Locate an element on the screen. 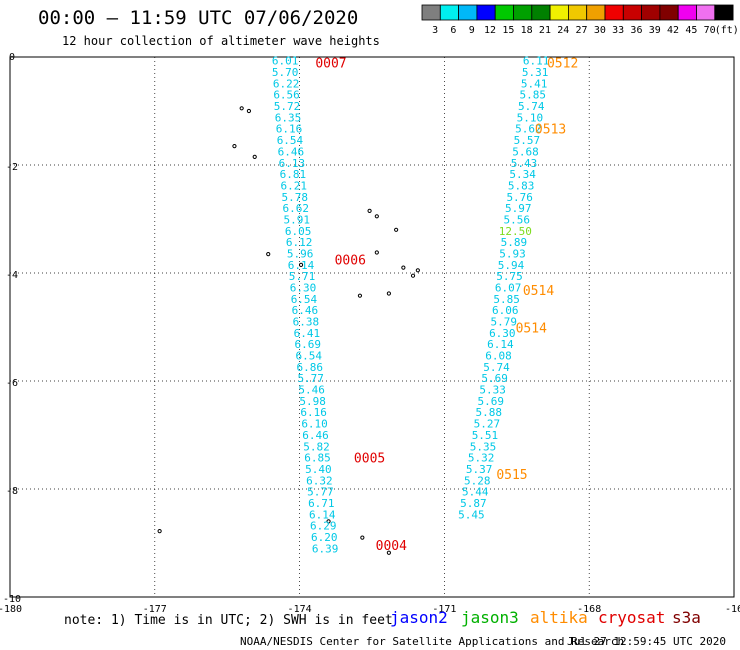  x-tick-label: -180 is located at coordinates (11, 609).